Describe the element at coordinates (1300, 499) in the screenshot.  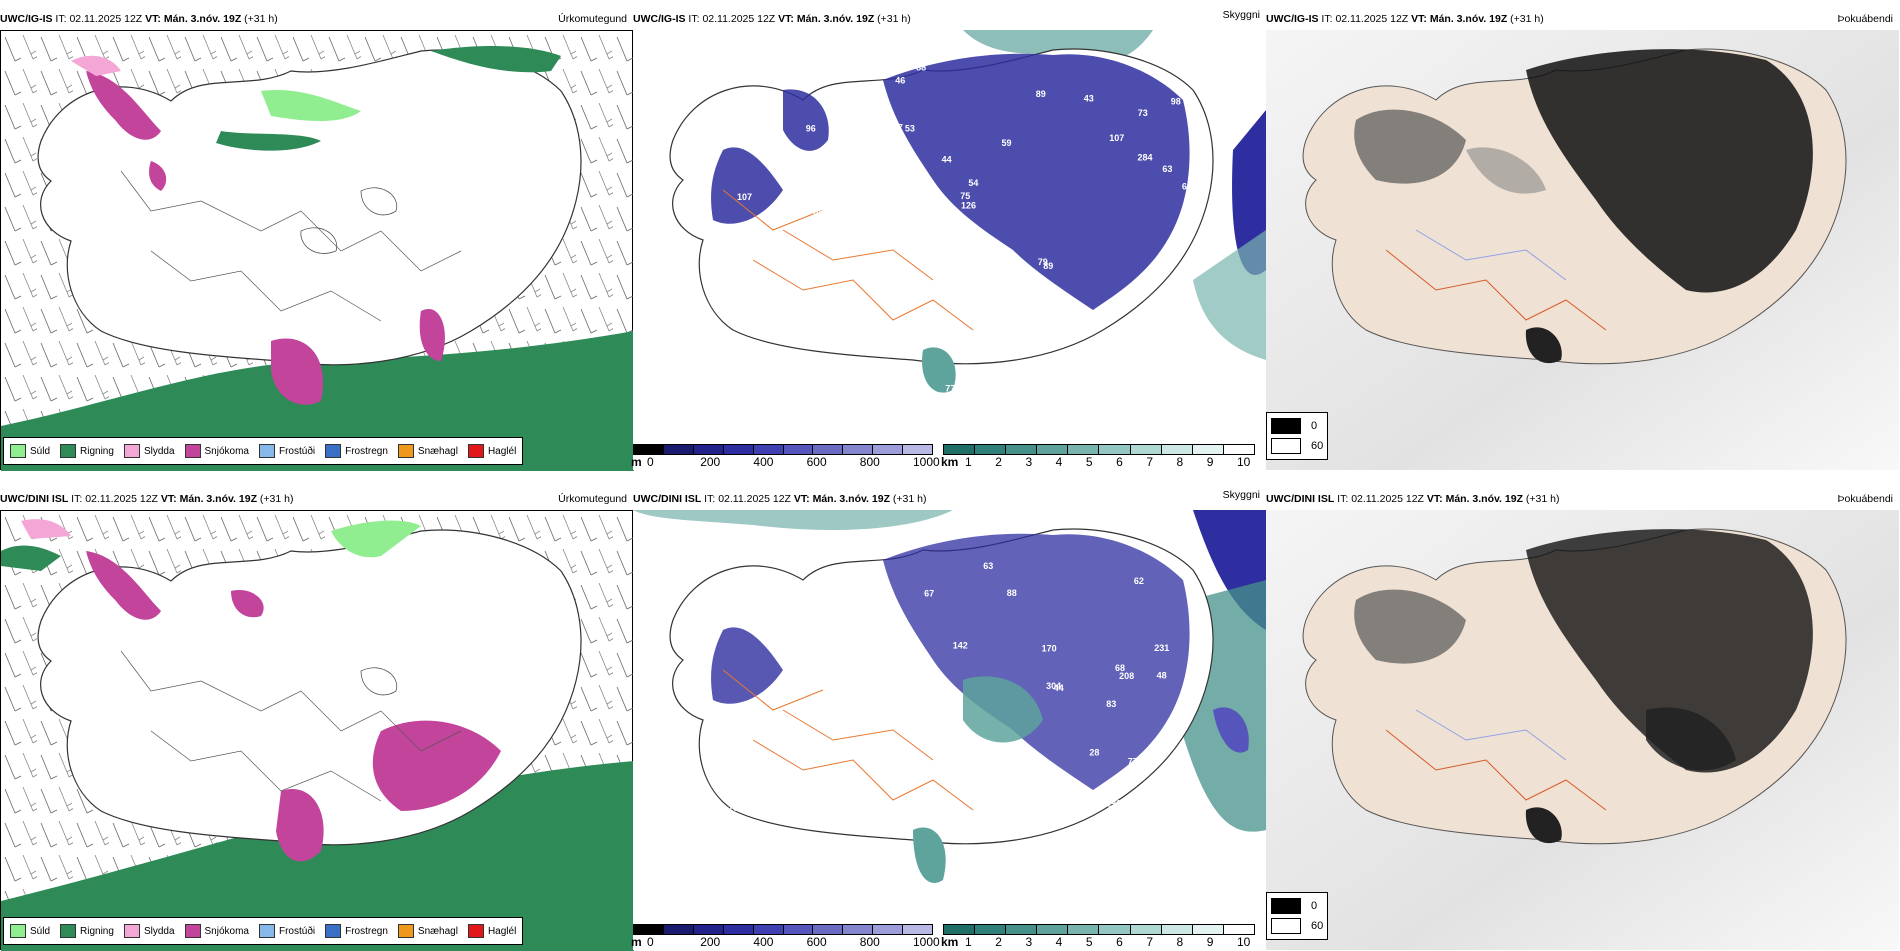
I see `model-name: UWC/DINI ISL` at that location.